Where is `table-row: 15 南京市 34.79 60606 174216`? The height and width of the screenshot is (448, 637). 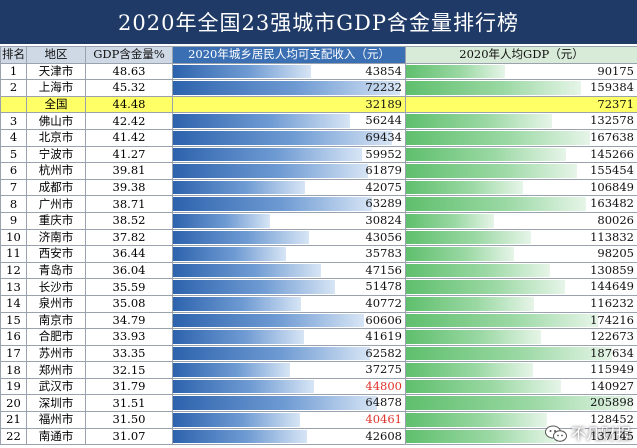
table-row: 15 南京市 34.79 60606 174216 is located at coordinates (318, 320).